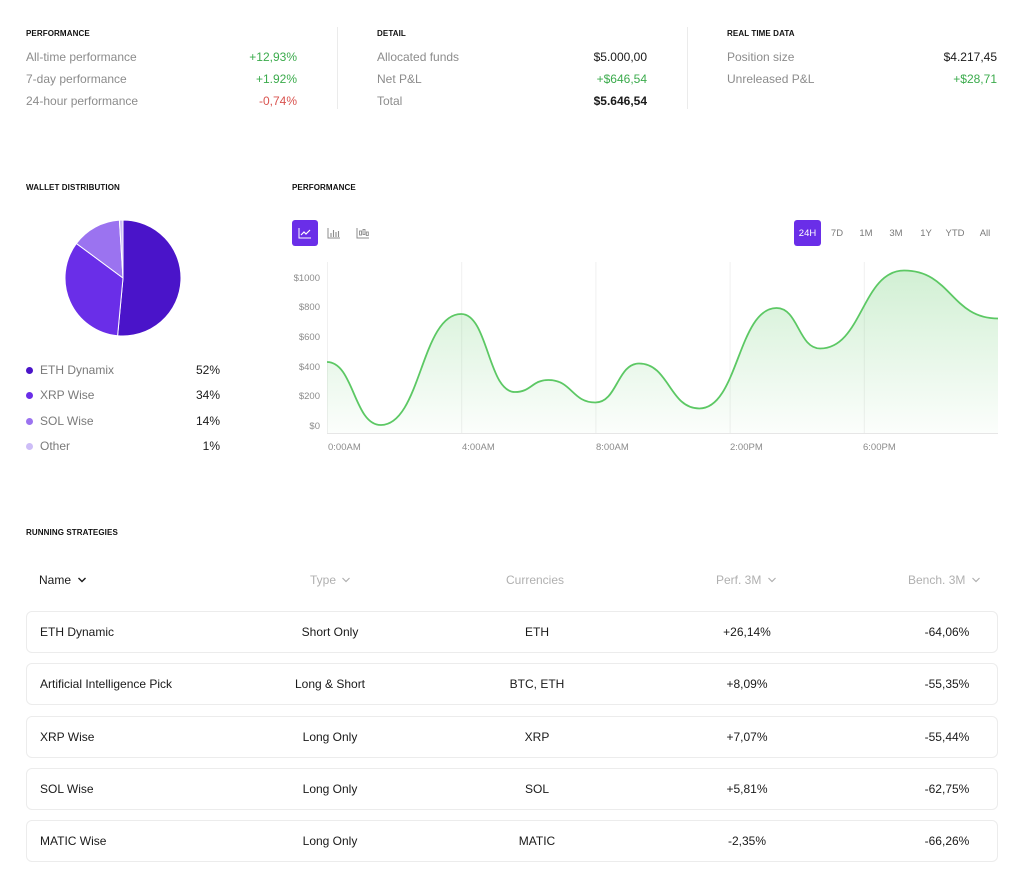 The height and width of the screenshot is (889, 1024). Describe the element at coordinates (72, 532) in the screenshot. I see `strategies-section-title: RUNNING STRATEGIES` at that location.